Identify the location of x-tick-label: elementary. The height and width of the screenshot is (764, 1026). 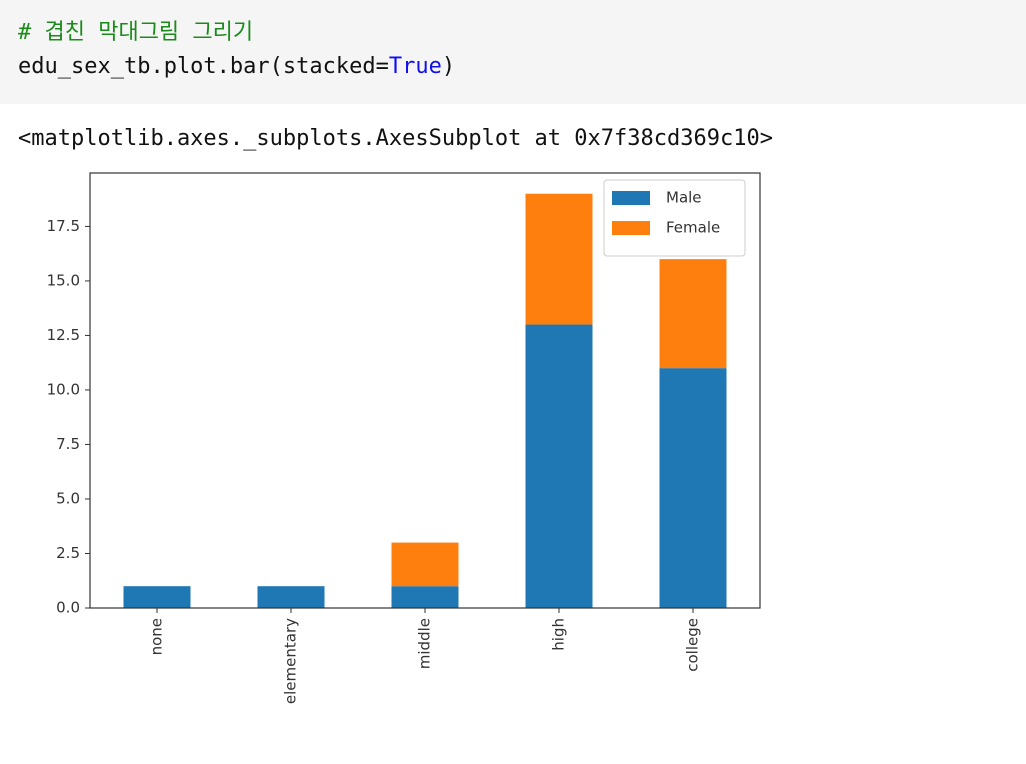
(291, 661).